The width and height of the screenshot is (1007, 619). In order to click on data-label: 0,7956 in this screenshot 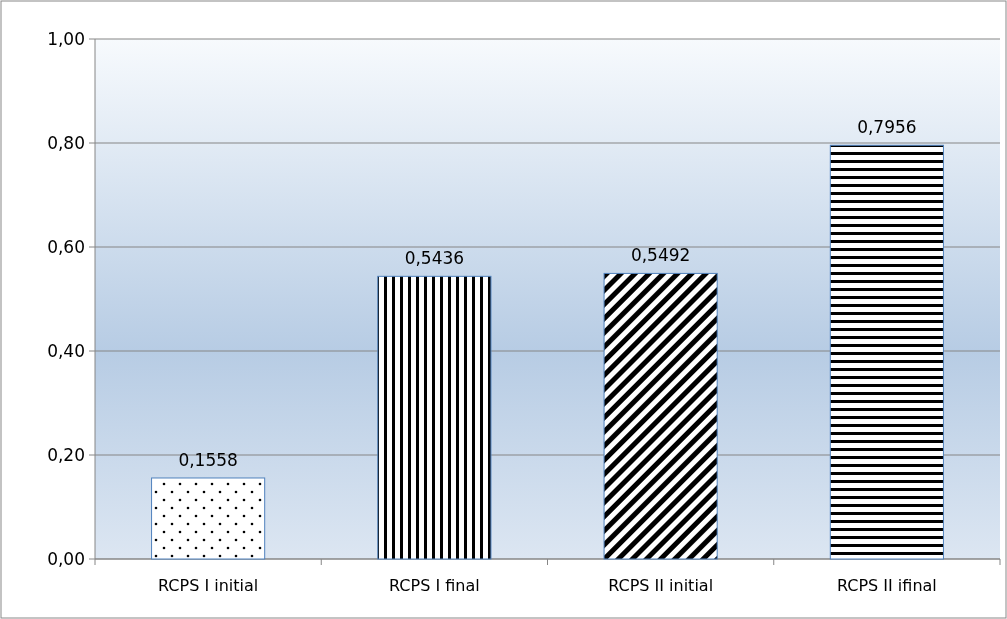, I will do `click(887, 127)`.